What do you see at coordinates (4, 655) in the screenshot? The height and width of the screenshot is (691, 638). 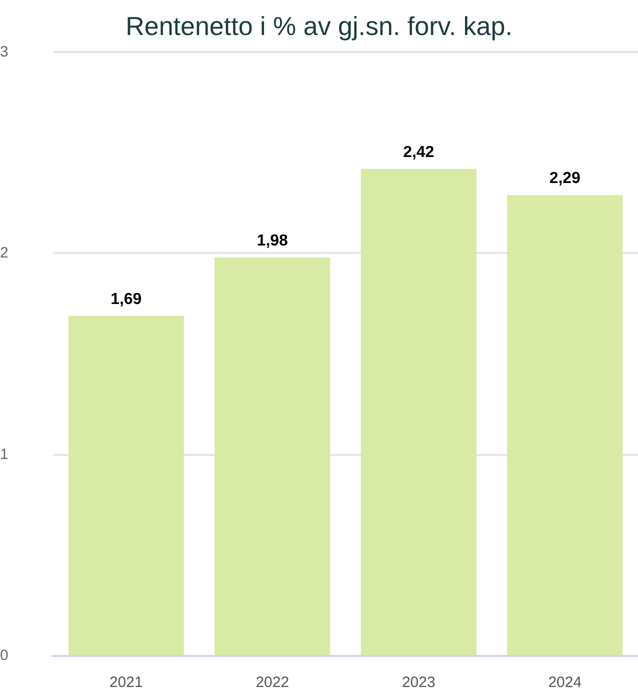 I see `y-tick-label: 0` at bounding box center [4, 655].